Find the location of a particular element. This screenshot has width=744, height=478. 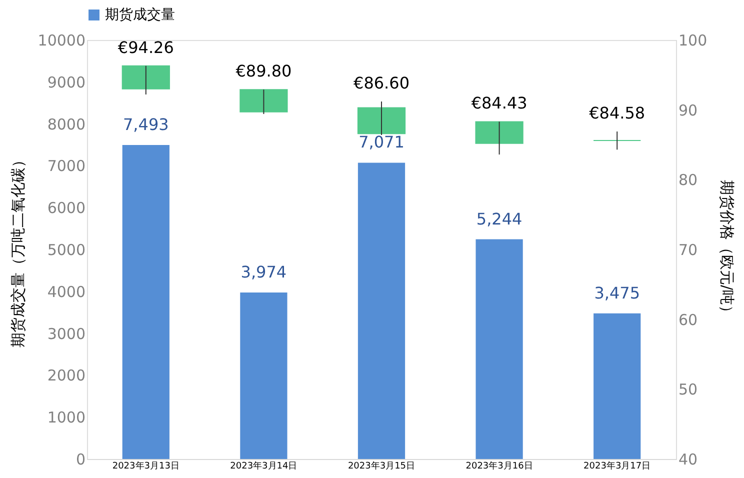

y2-tick-label: 50 is located at coordinates (688, 389).